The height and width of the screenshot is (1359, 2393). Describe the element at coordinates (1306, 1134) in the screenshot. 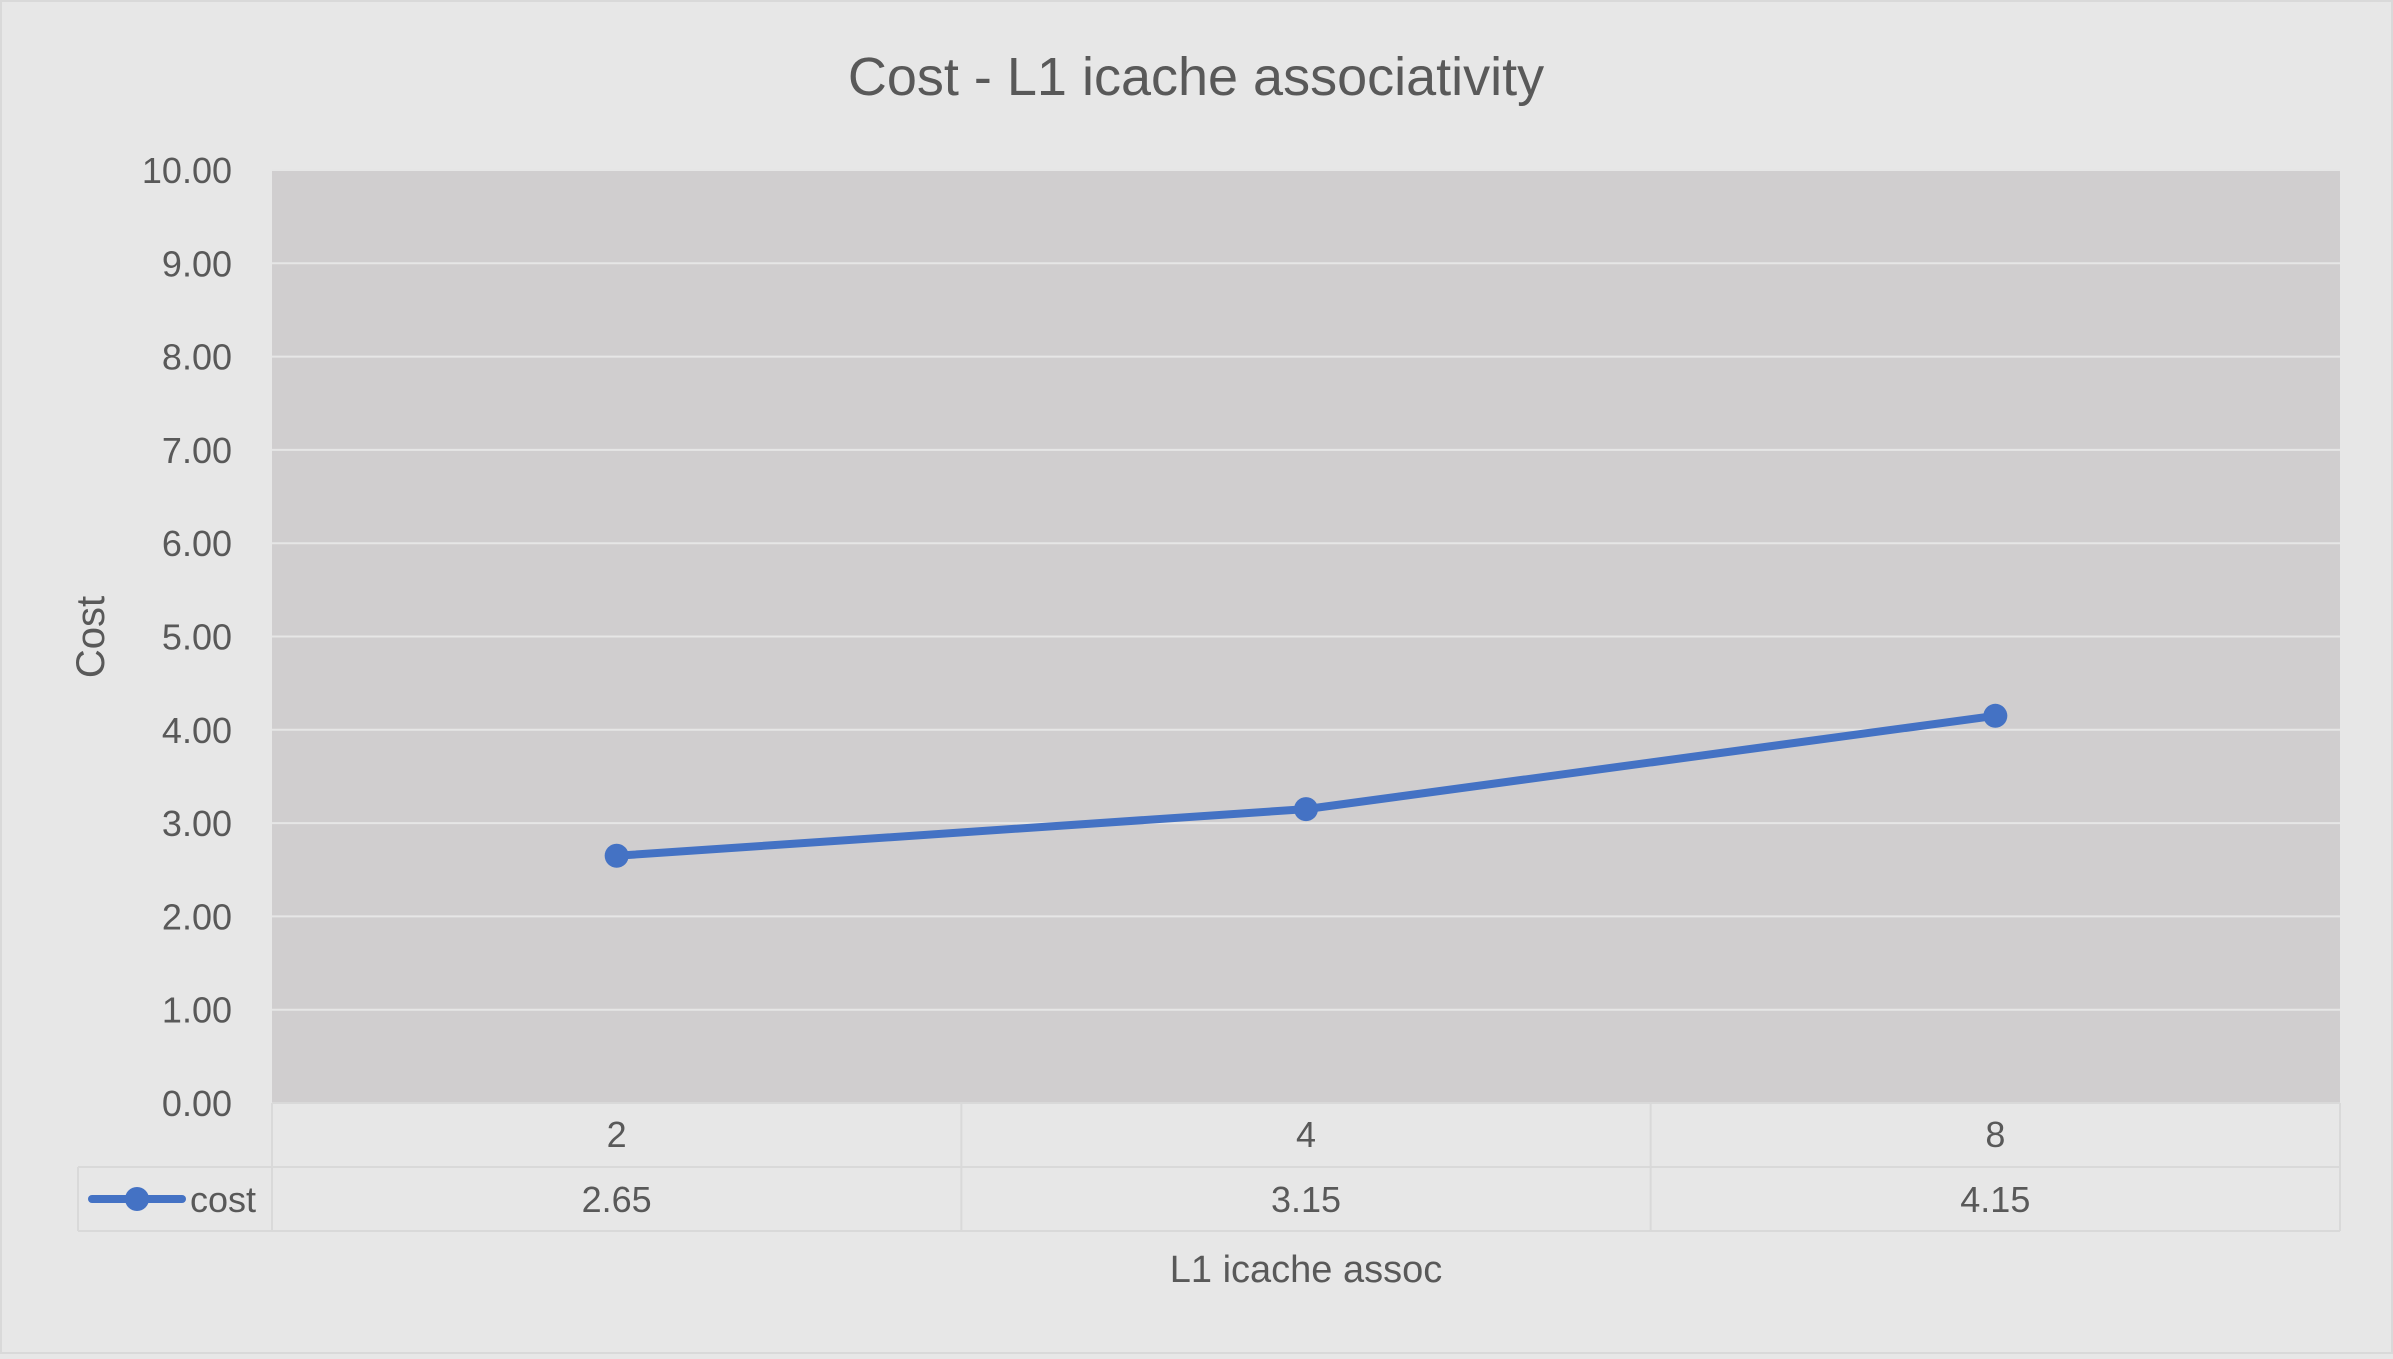

I see `x-tick-label: 4` at that location.